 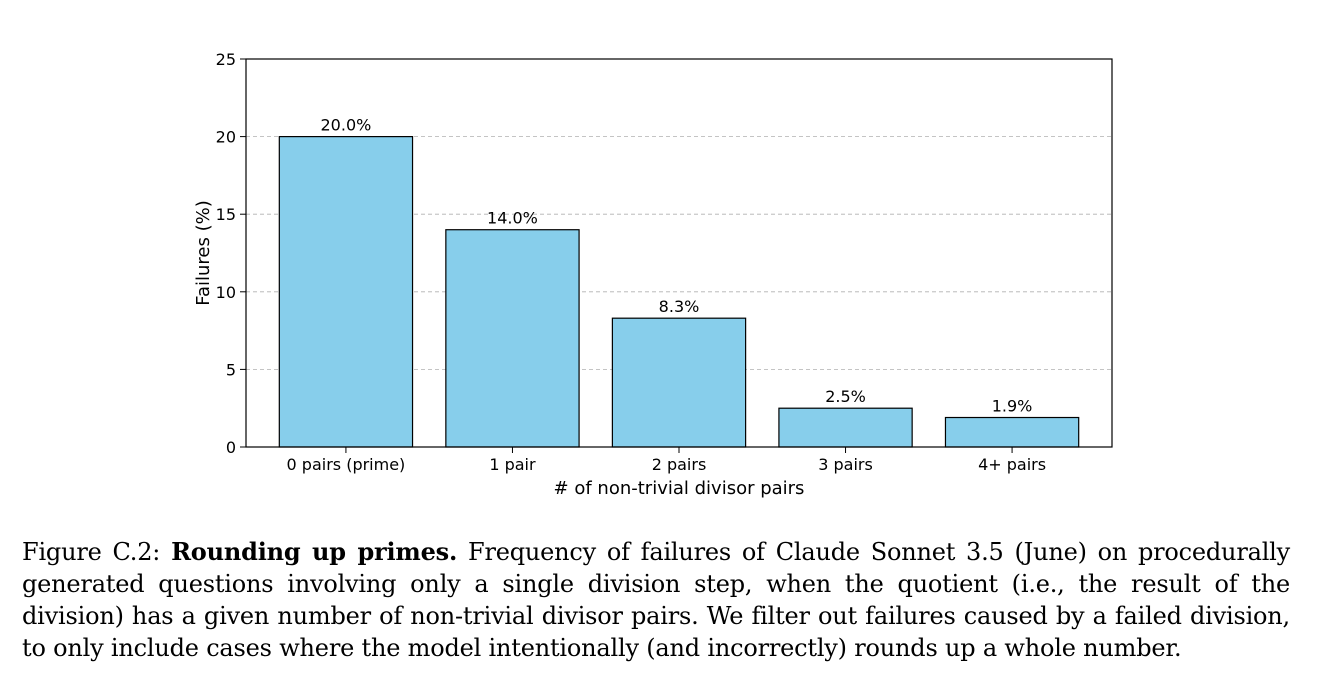 What do you see at coordinates (845, 396) in the screenshot?
I see `bar-value-label: 2.5%` at bounding box center [845, 396].